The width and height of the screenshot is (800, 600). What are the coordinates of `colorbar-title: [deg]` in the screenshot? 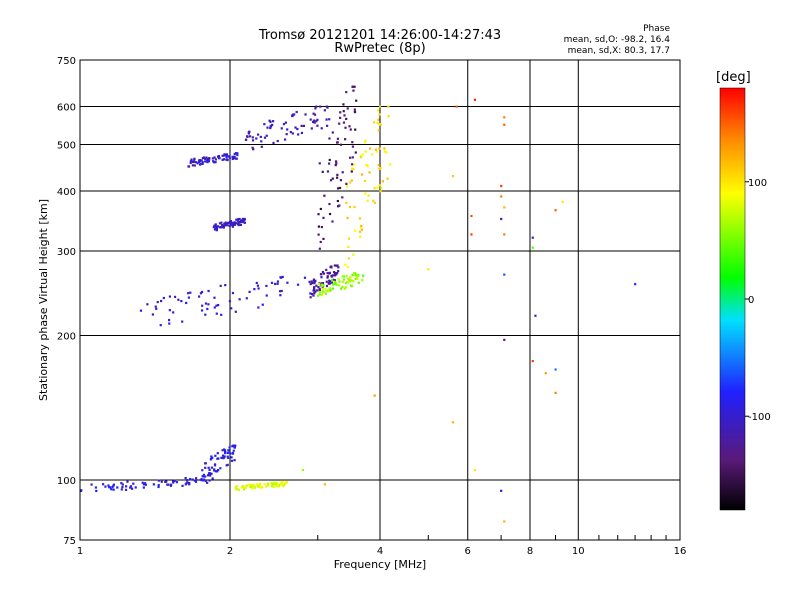 It's located at (733, 77).